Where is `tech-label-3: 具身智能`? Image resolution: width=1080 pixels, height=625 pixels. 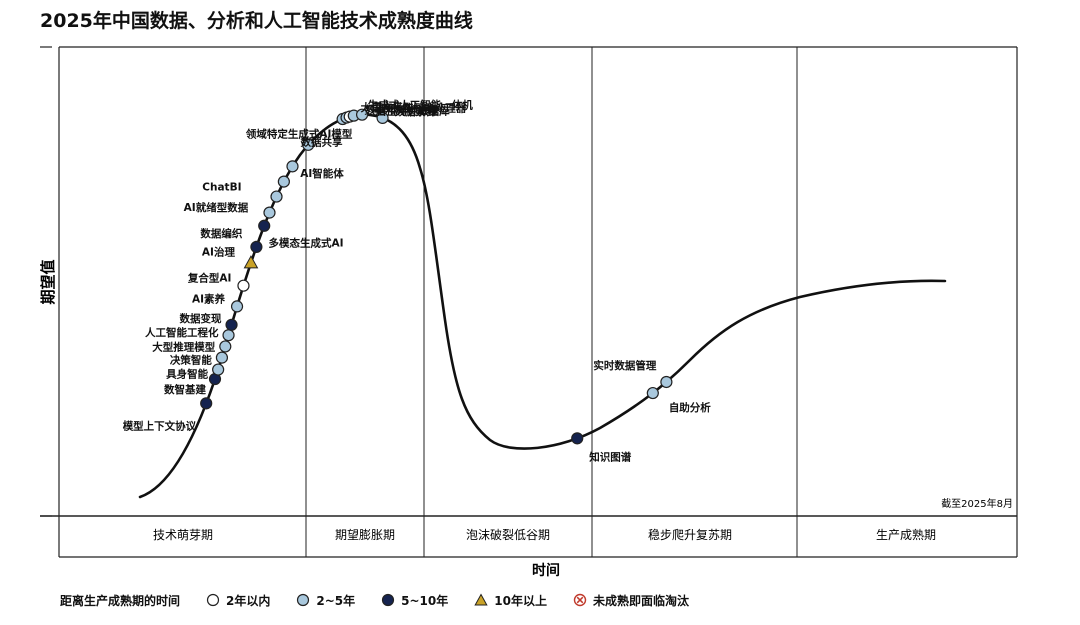
tech-label-3: 具身智能 is located at coordinates (186, 374).